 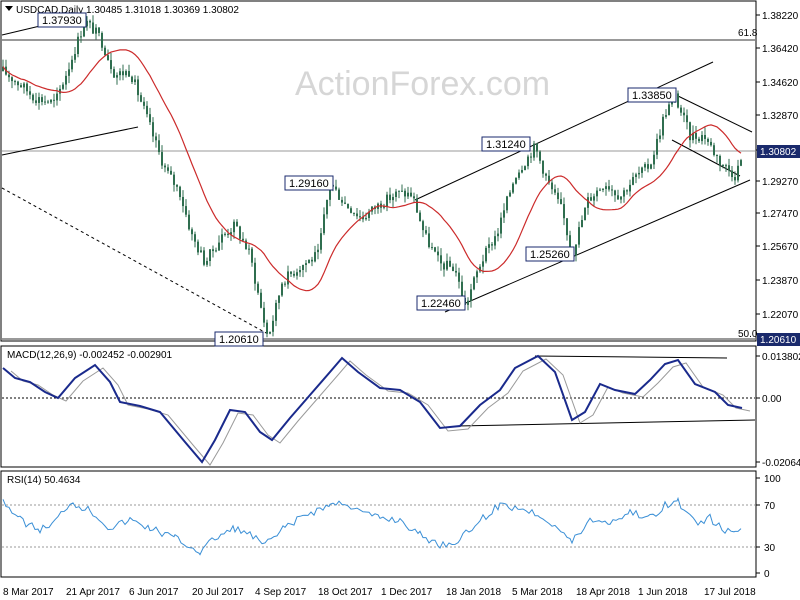 I want to click on macd-tick-label: 0.013802, so click(x=781, y=357).